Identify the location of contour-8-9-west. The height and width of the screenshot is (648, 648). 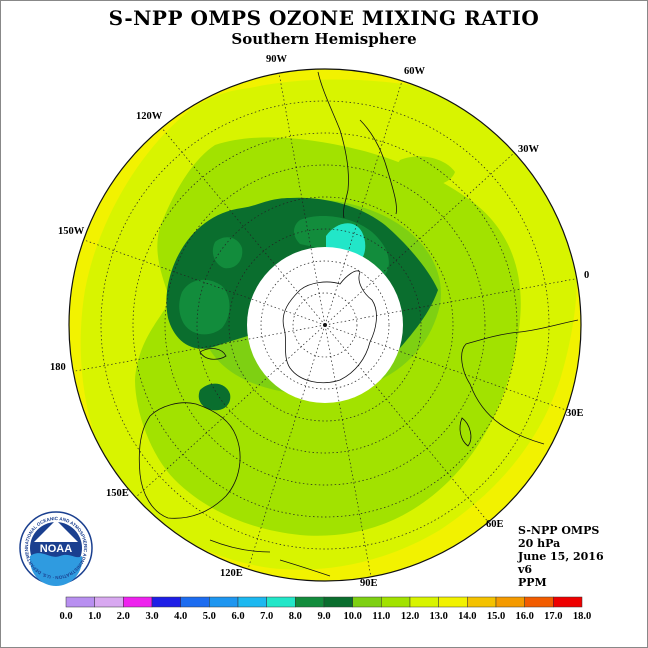
(204, 307).